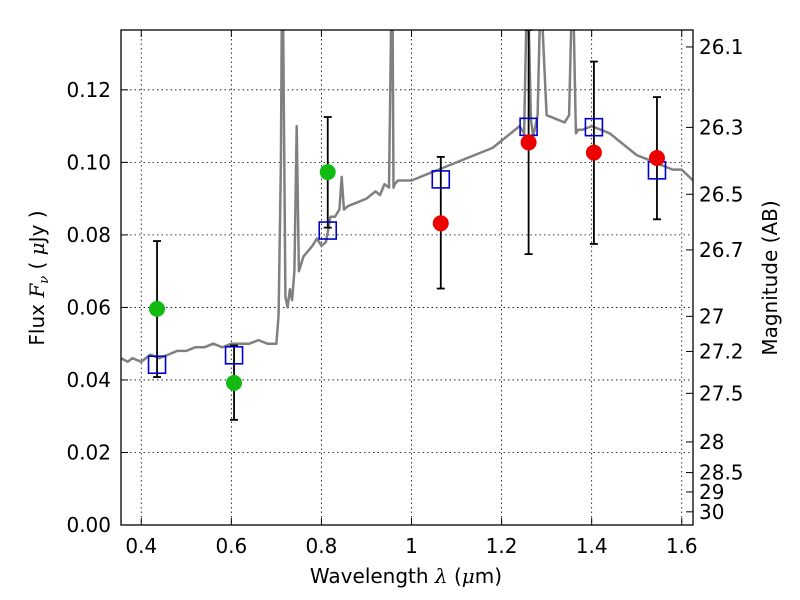  What do you see at coordinates (711, 316) in the screenshot?
I see `mag-tick-label: 27` at bounding box center [711, 316].